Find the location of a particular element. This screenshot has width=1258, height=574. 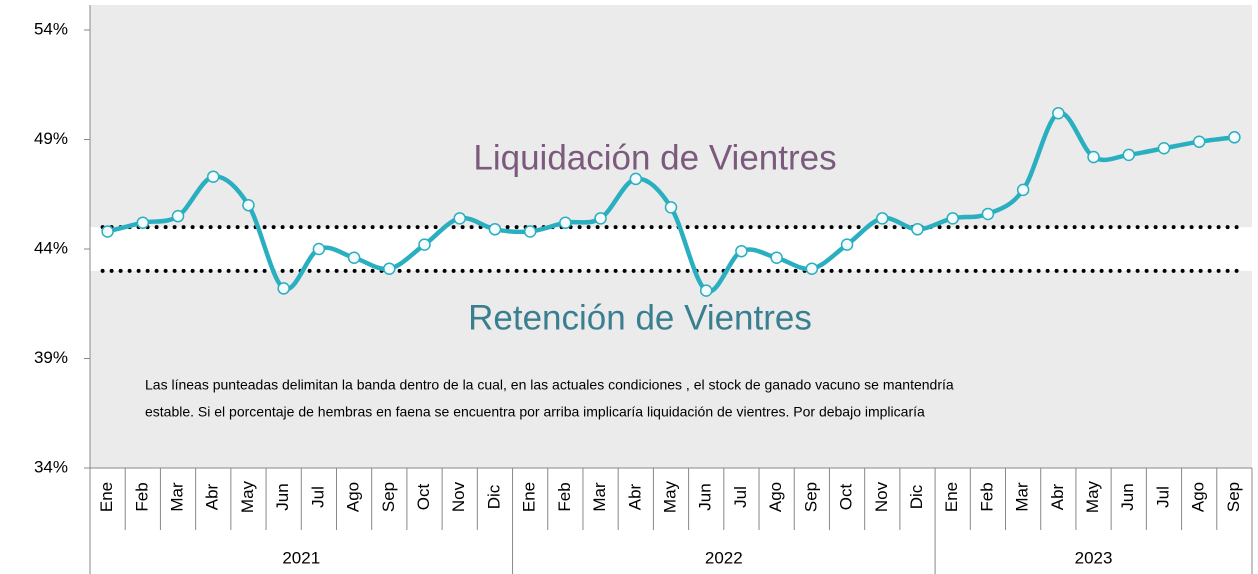

annotation: Retención de Vientres is located at coordinates (640, 317).